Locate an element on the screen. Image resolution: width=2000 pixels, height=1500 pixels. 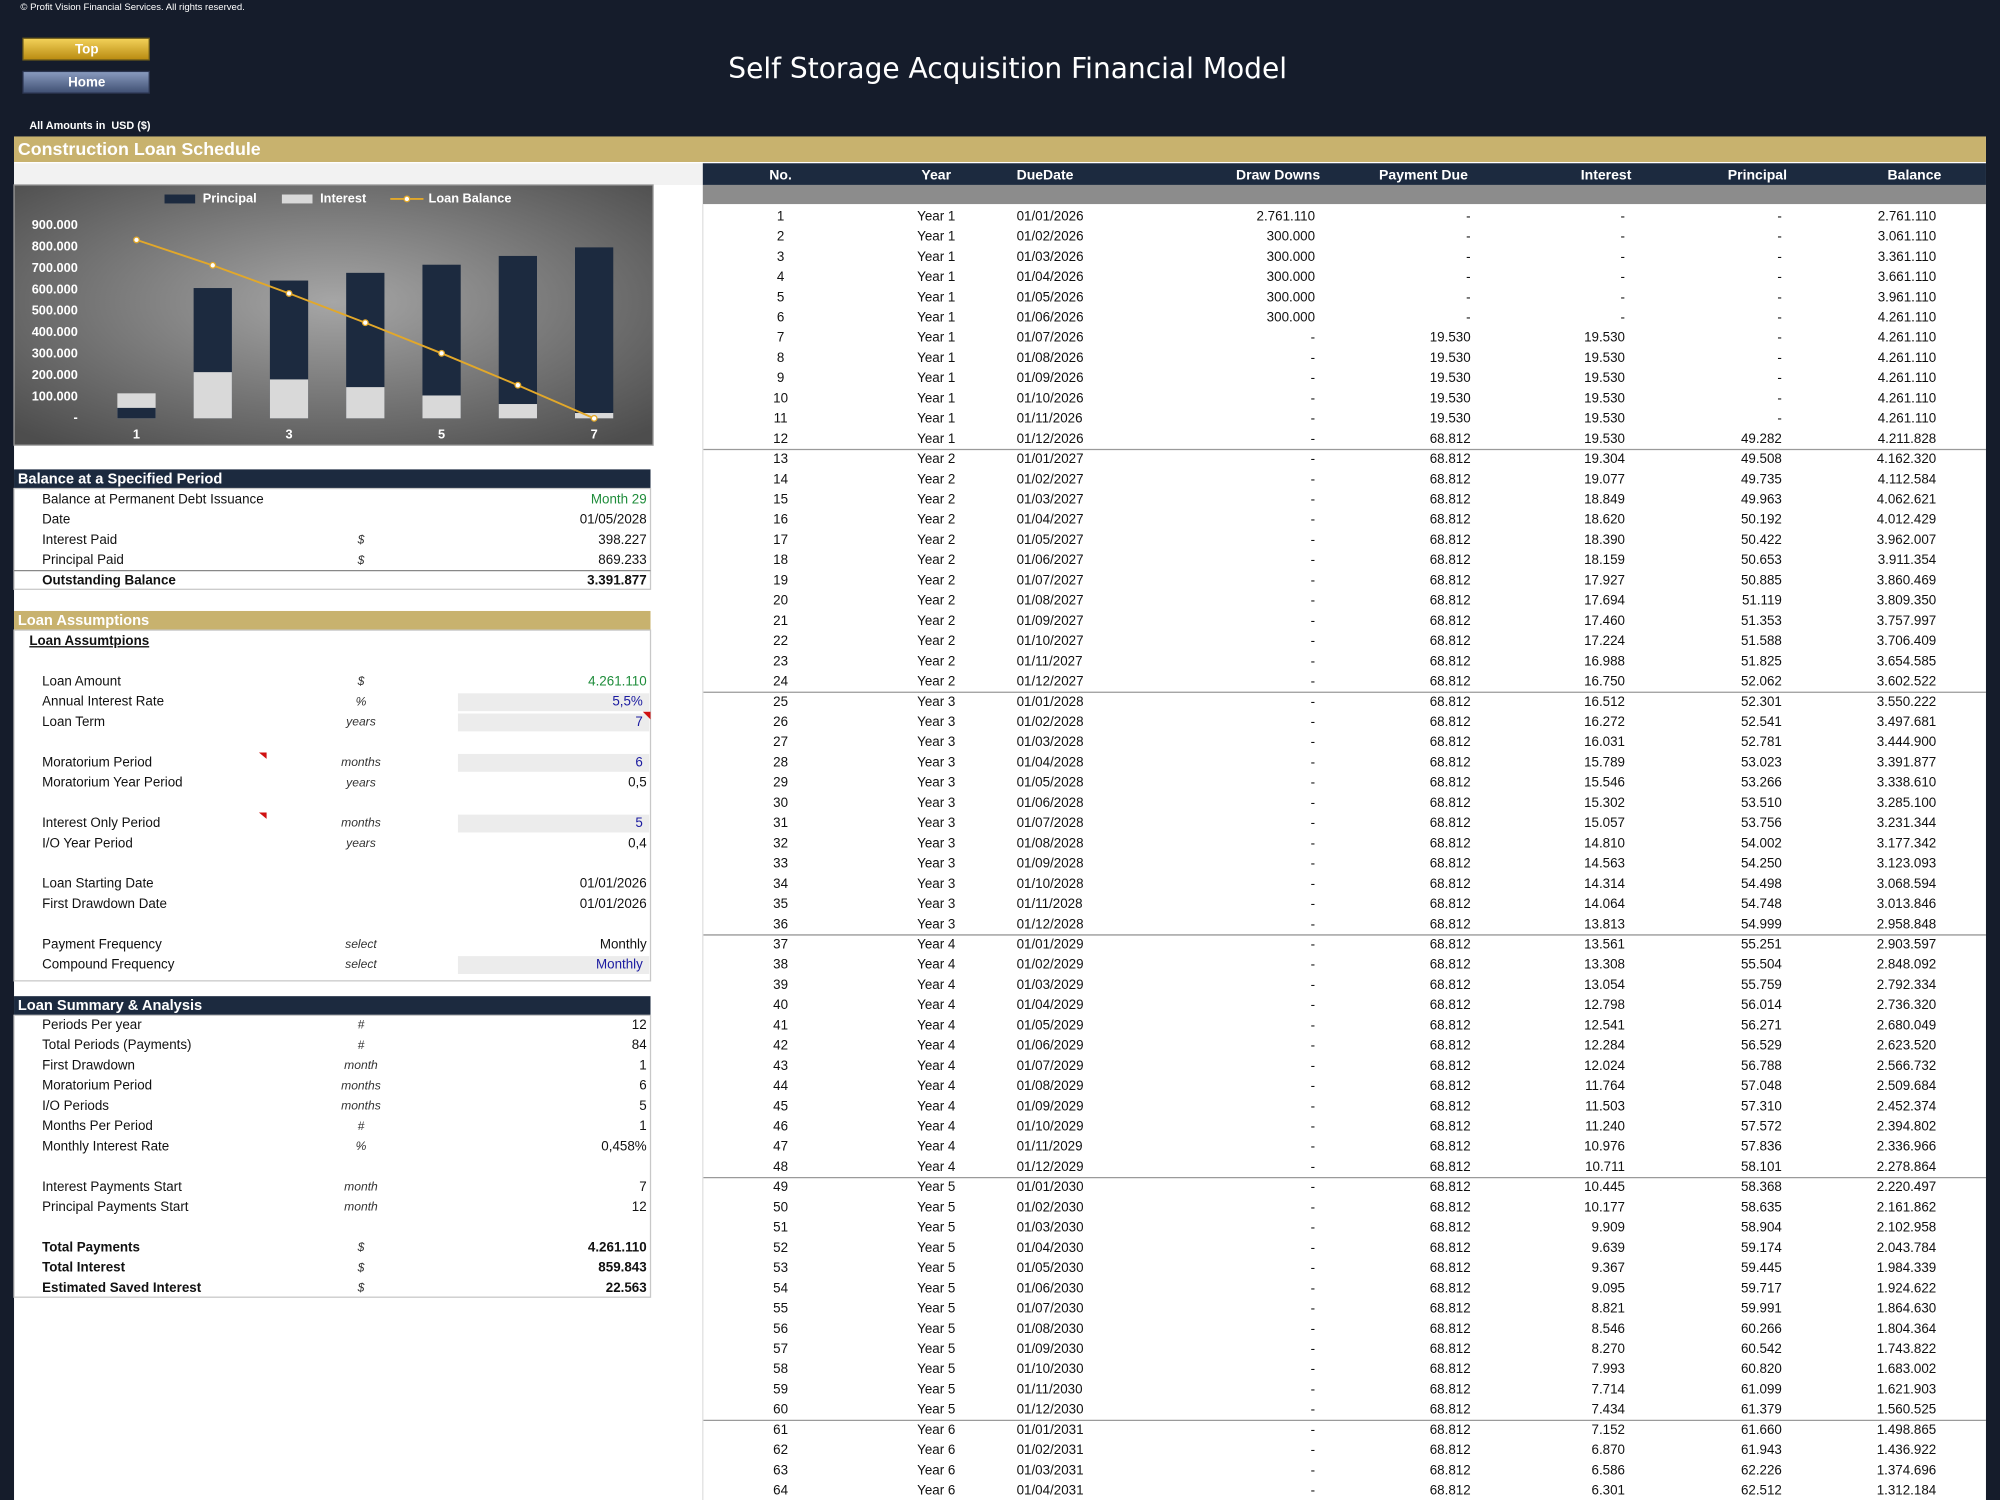
table-cell: 01/05/2026 is located at coordinates (1050, 296).